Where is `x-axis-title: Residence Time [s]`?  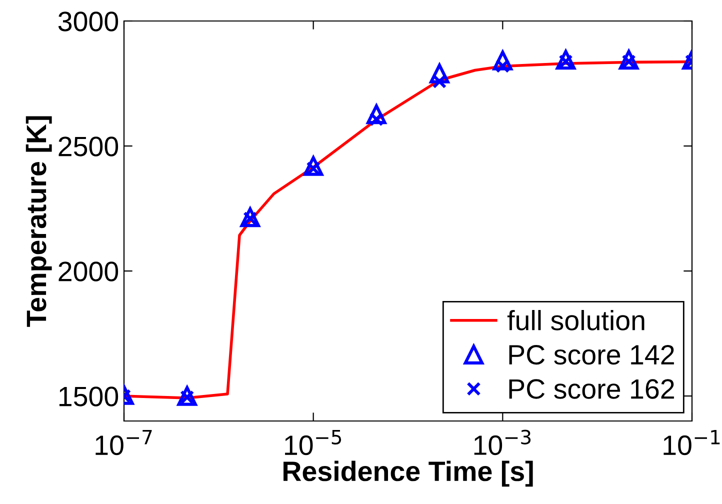
x-axis-title: Residence Time [s] is located at coordinates (408, 473).